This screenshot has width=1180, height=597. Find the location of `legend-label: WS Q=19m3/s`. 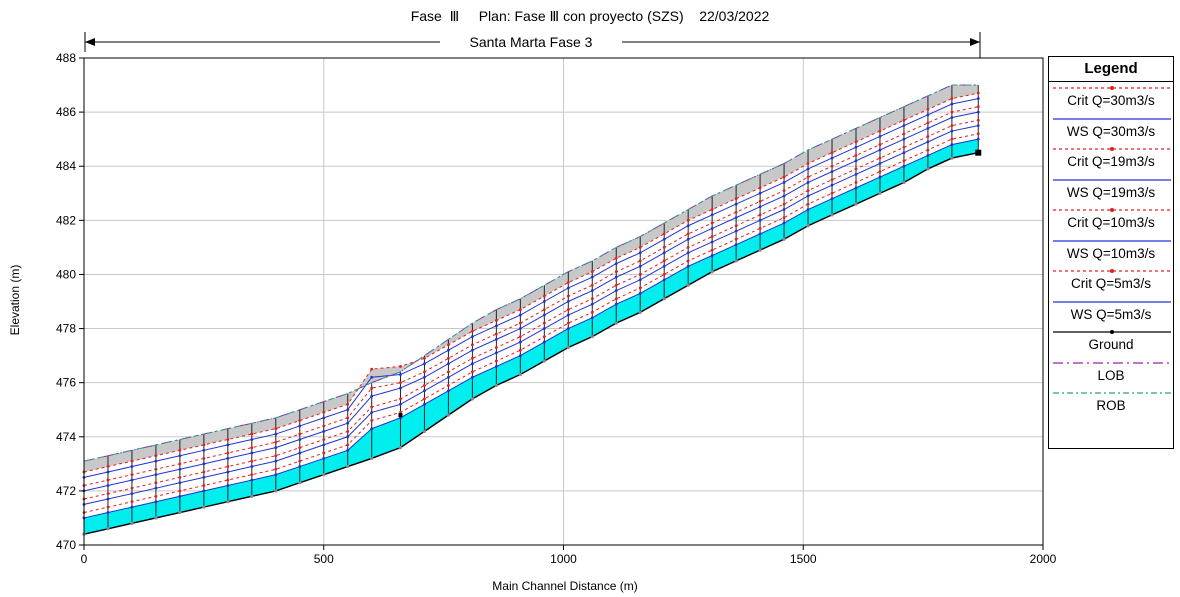

legend-label: WS Q=19m3/s is located at coordinates (1111, 192).